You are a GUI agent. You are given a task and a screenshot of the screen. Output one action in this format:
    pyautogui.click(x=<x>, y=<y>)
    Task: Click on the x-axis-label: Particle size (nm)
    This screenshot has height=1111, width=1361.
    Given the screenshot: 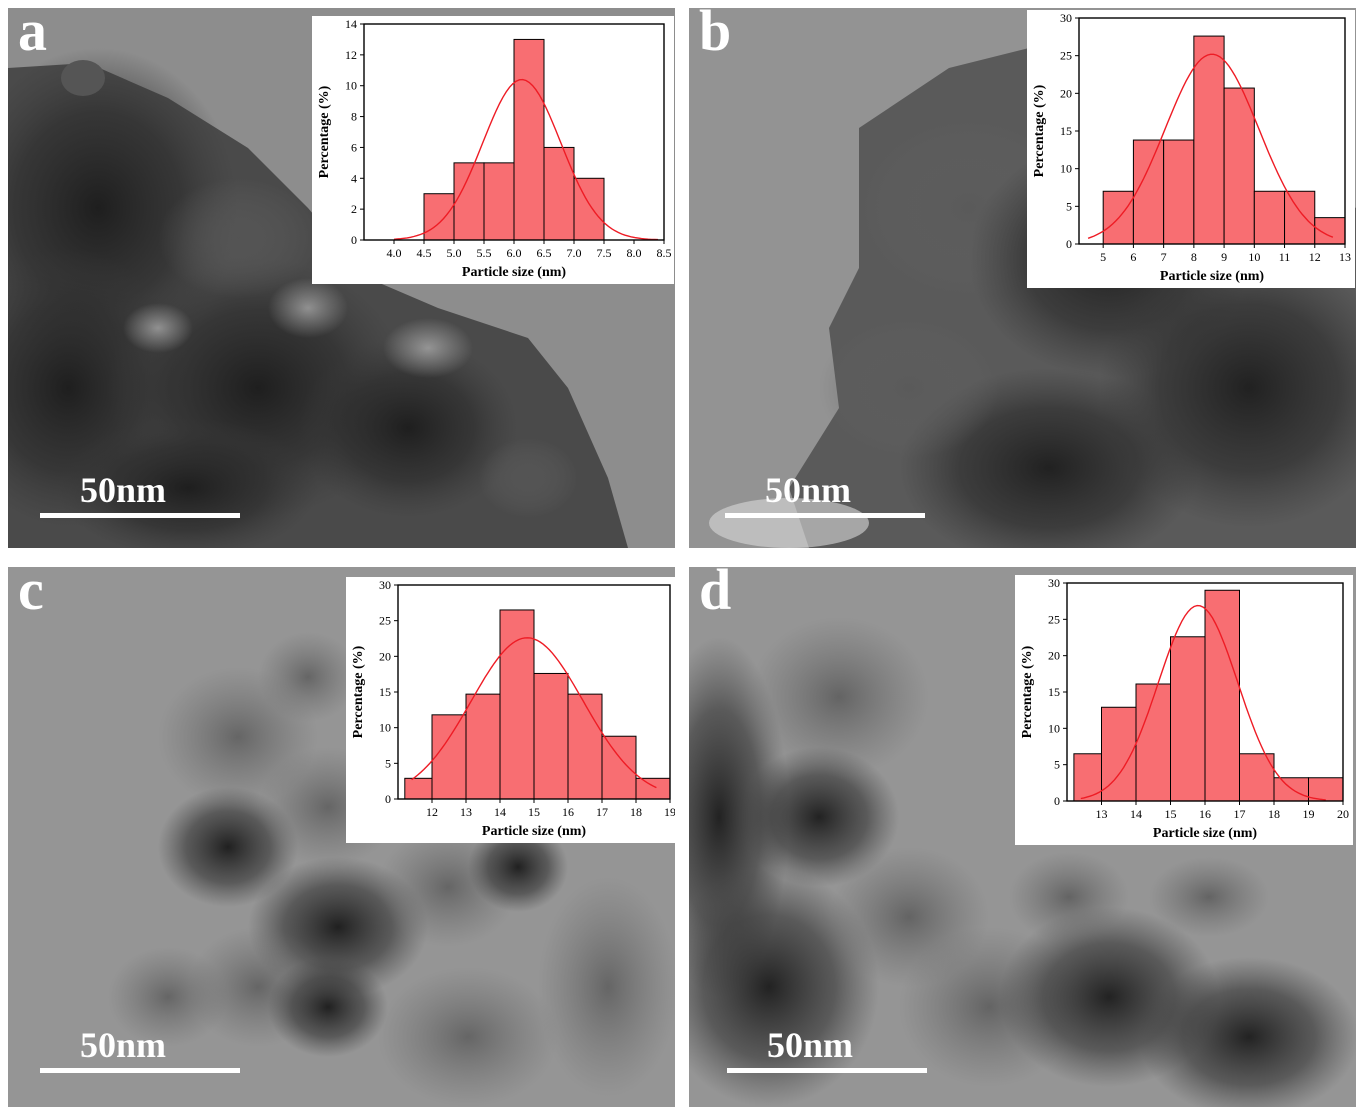 What is the action you would take?
    pyautogui.click(x=534, y=831)
    